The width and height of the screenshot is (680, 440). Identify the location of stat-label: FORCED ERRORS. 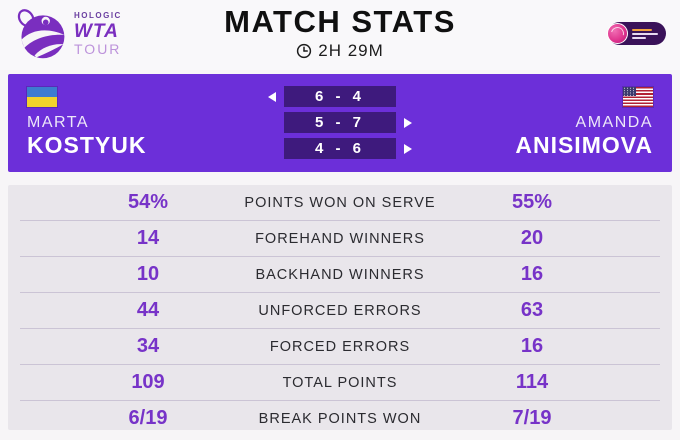
(340, 346).